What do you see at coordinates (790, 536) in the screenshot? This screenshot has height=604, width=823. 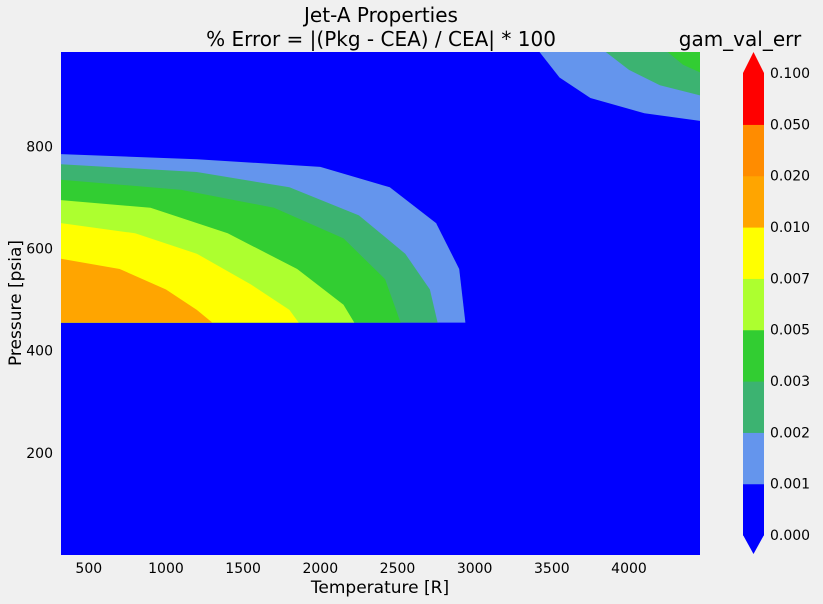 I see `colorbar-tick-label: 0.000` at bounding box center [790, 536].